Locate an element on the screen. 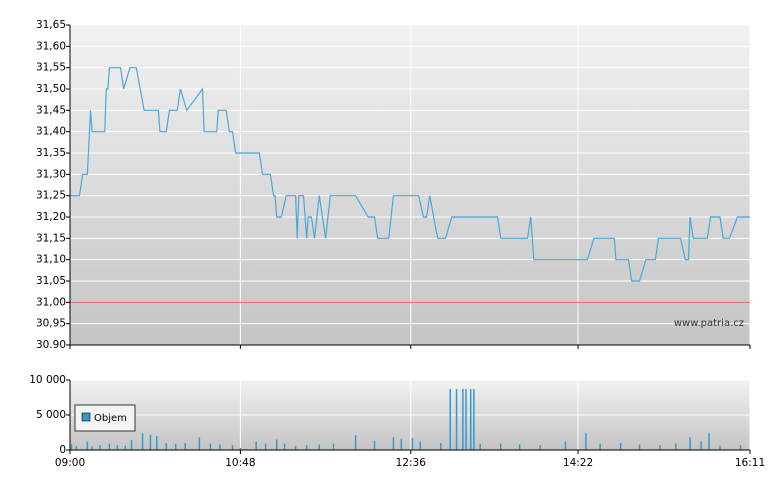 Image resolution: width=780 pixels, height=490 pixels. x-tick-label: 12:36 is located at coordinates (411, 463).